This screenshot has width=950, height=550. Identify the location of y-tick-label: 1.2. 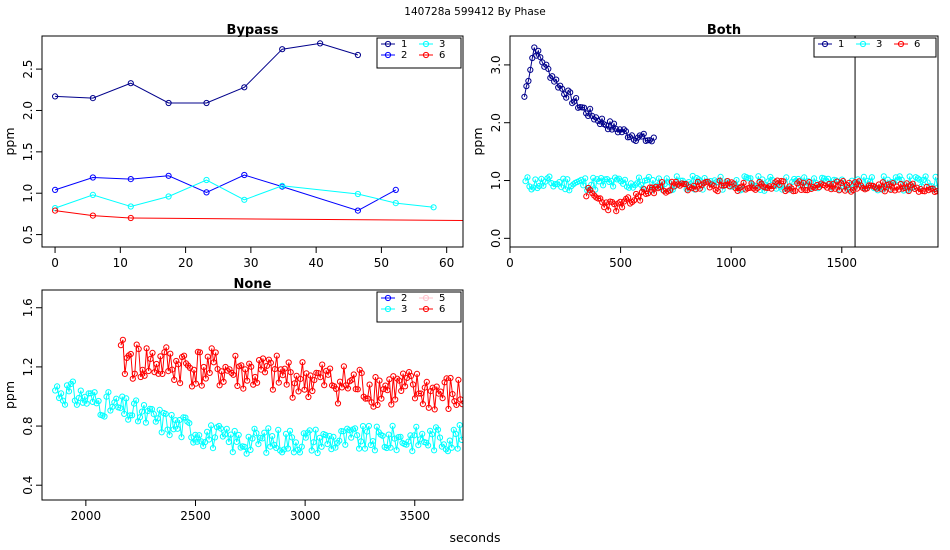
(28, 366).